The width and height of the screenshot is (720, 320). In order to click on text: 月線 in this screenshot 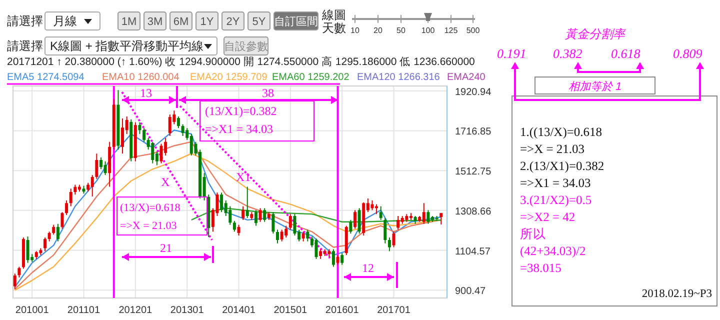, I will do `click(65, 21)`.